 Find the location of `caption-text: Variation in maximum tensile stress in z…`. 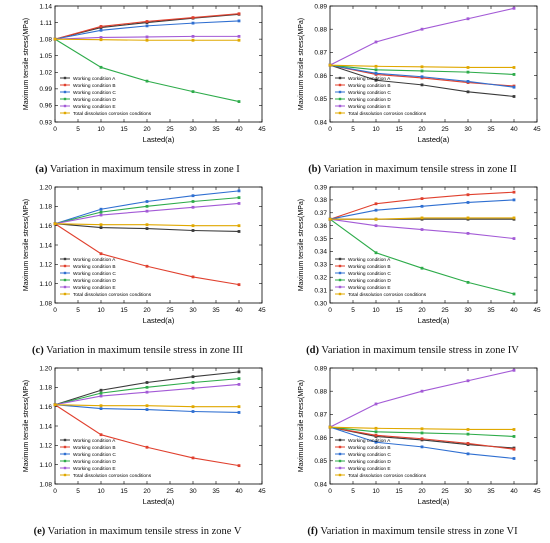

caption-text: Variation in maximum tensile stress in z… is located at coordinates (419, 169).